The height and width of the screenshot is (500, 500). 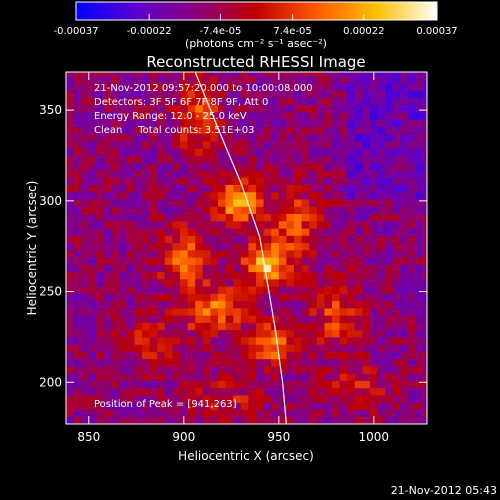 I want to click on y-axis-label: Heliocentric Y (arcsec), so click(x=32, y=248).